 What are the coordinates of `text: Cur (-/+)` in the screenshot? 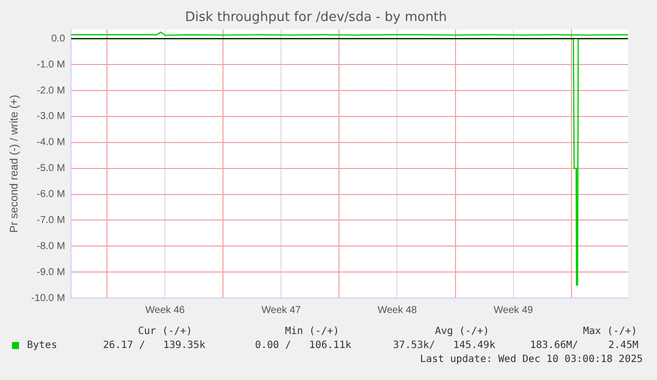 It's located at (165, 331).